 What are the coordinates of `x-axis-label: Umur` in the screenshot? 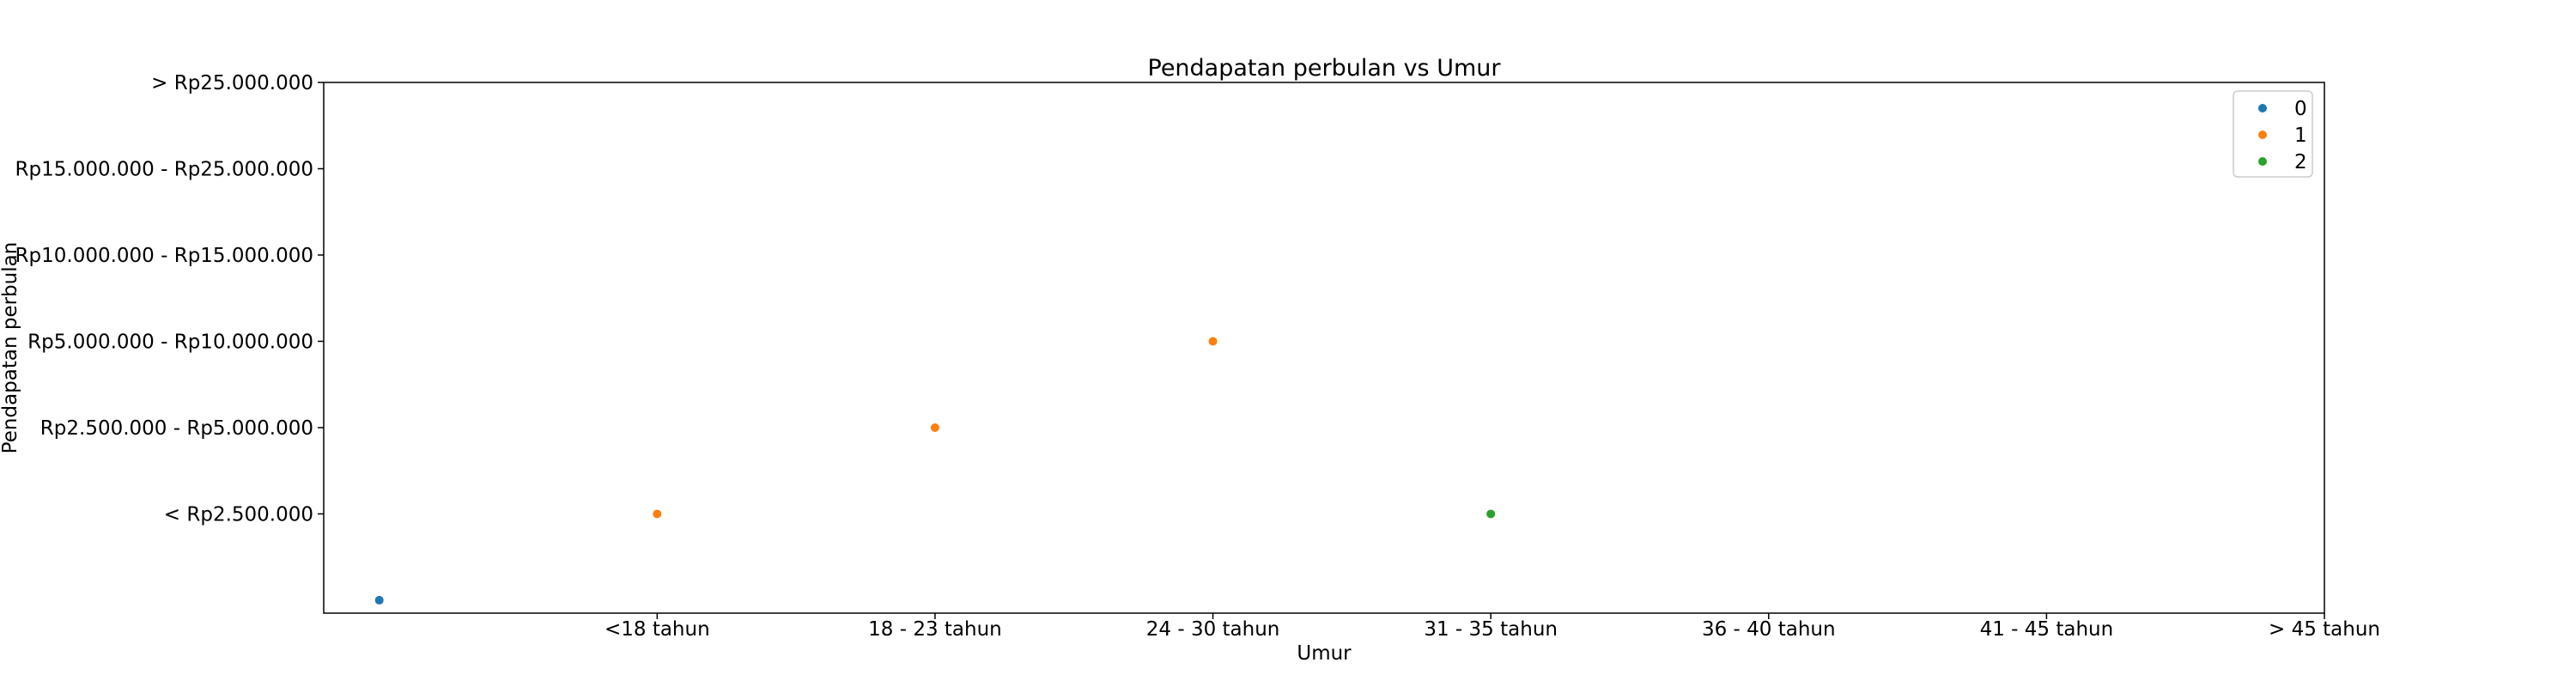 It's located at (1324, 653).